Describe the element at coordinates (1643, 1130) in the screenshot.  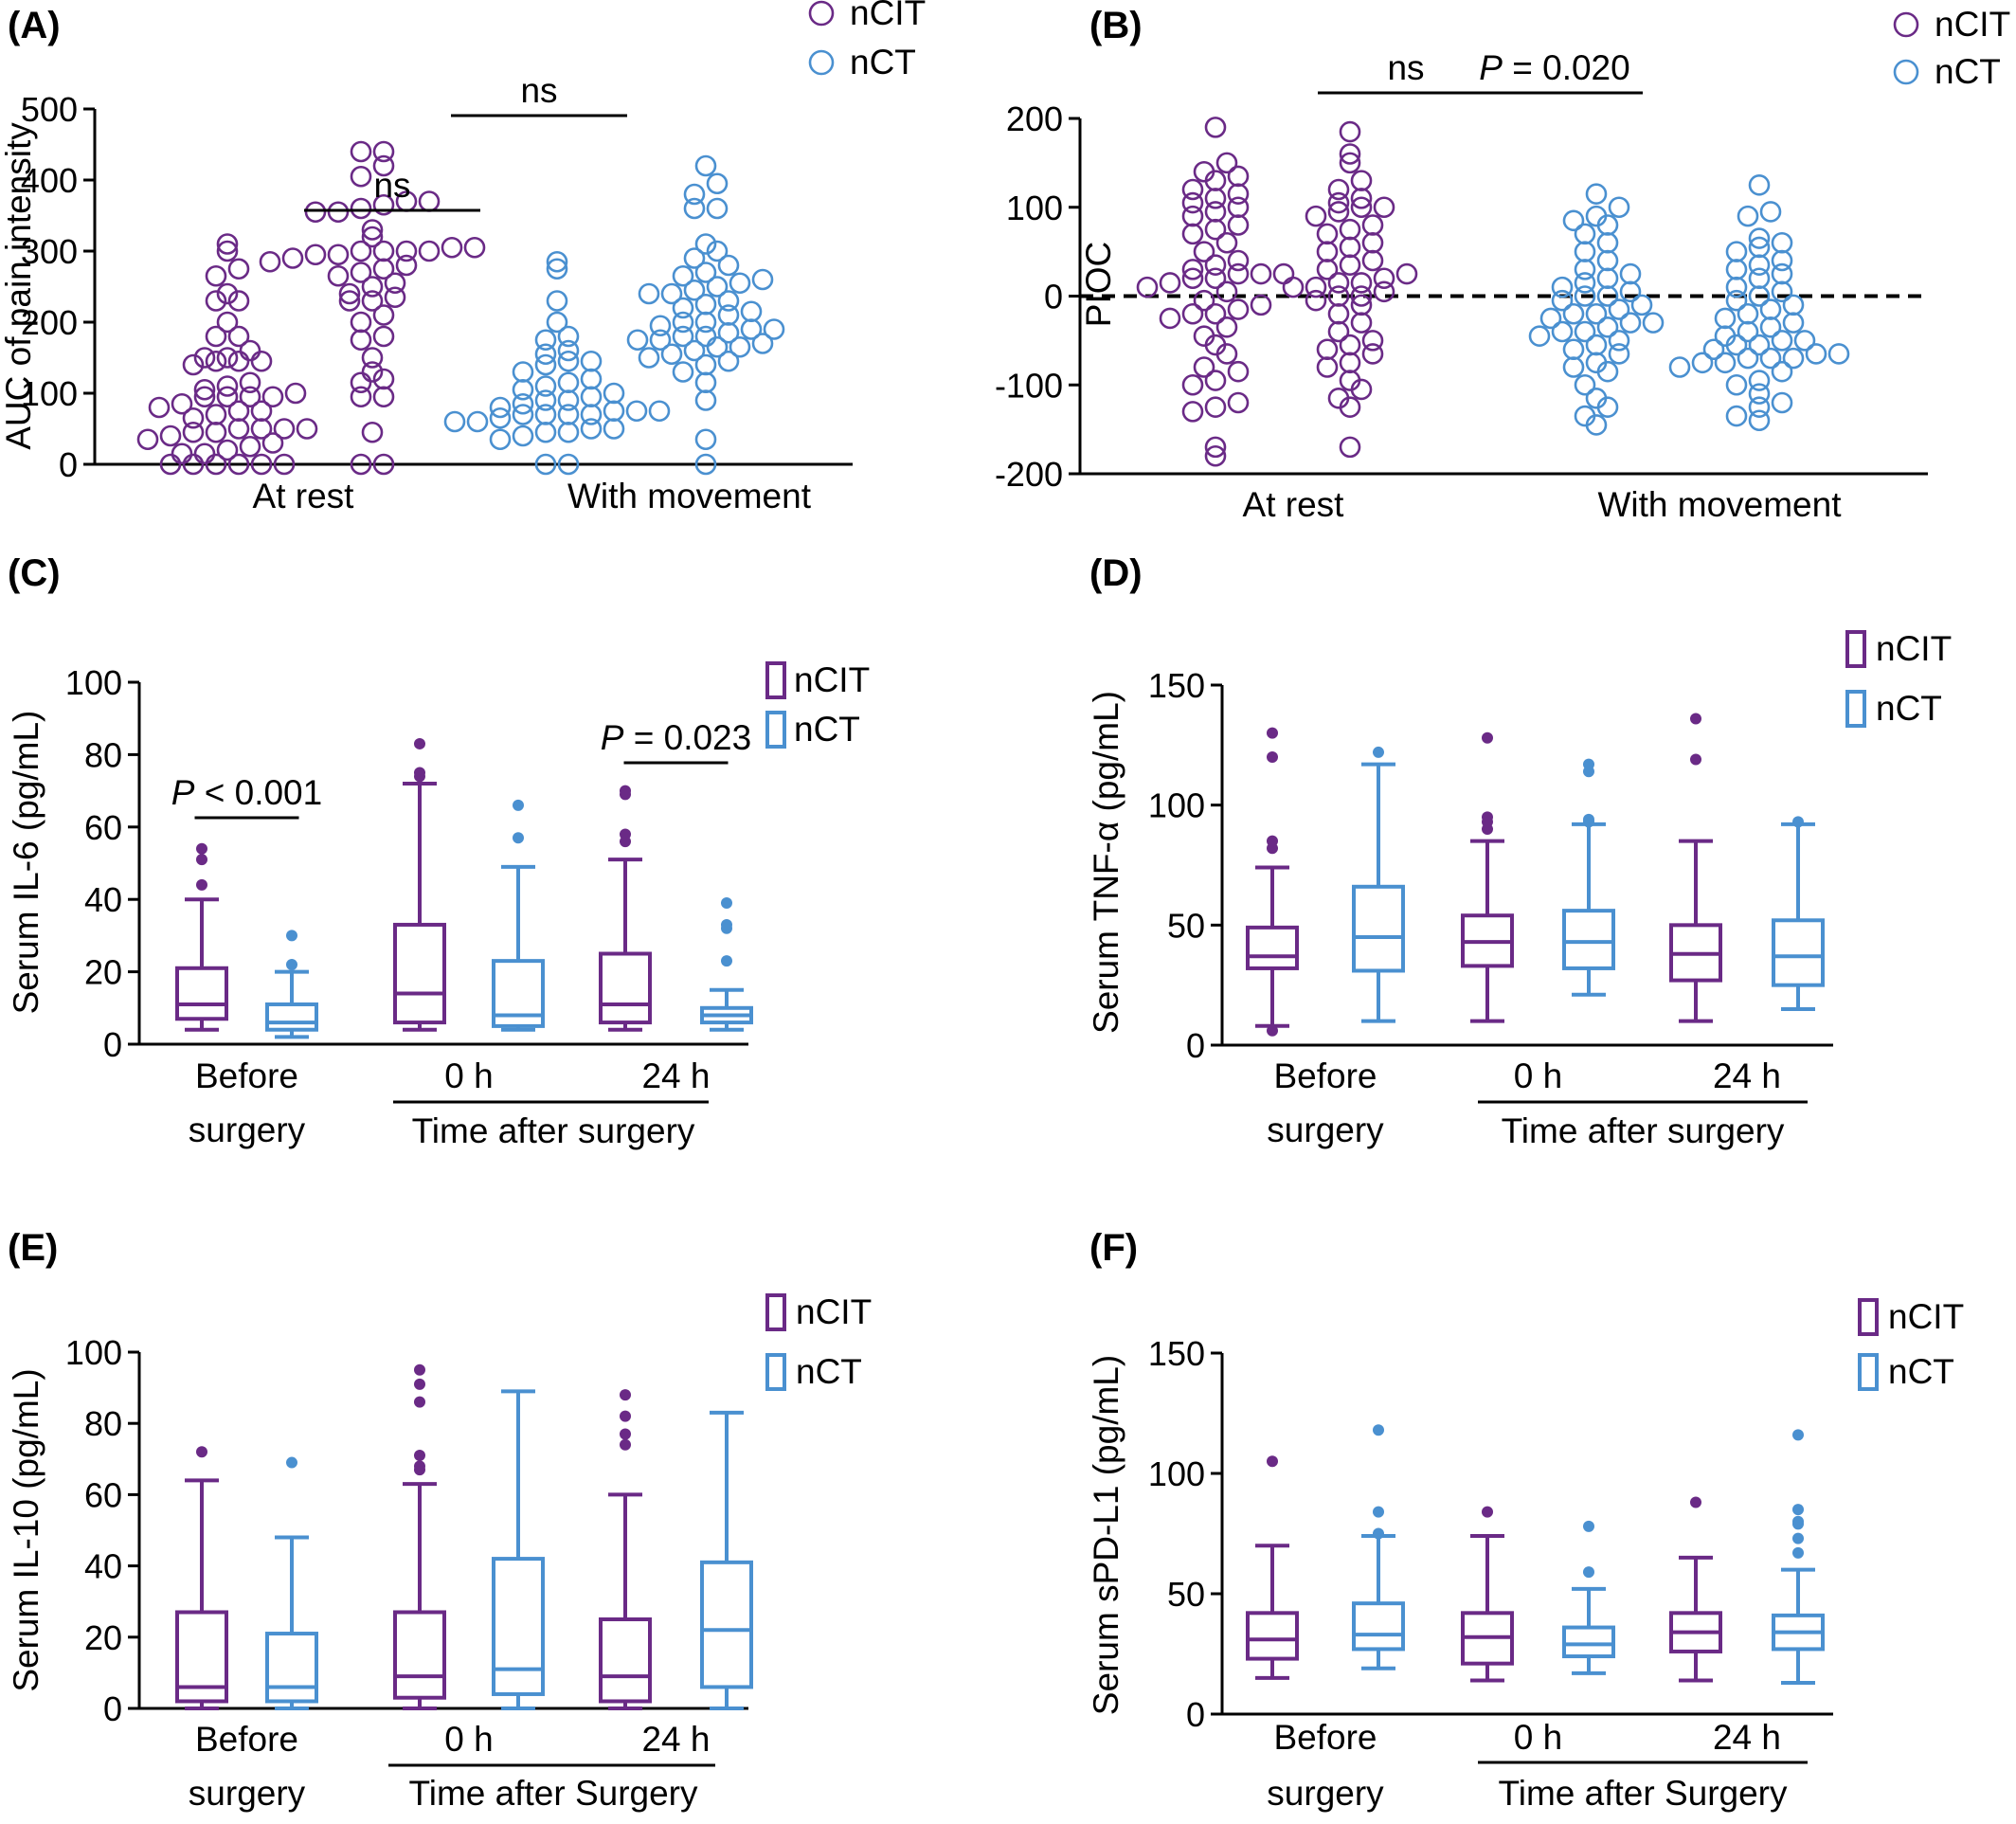
I see `group-caption: Time after surgery` at that location.